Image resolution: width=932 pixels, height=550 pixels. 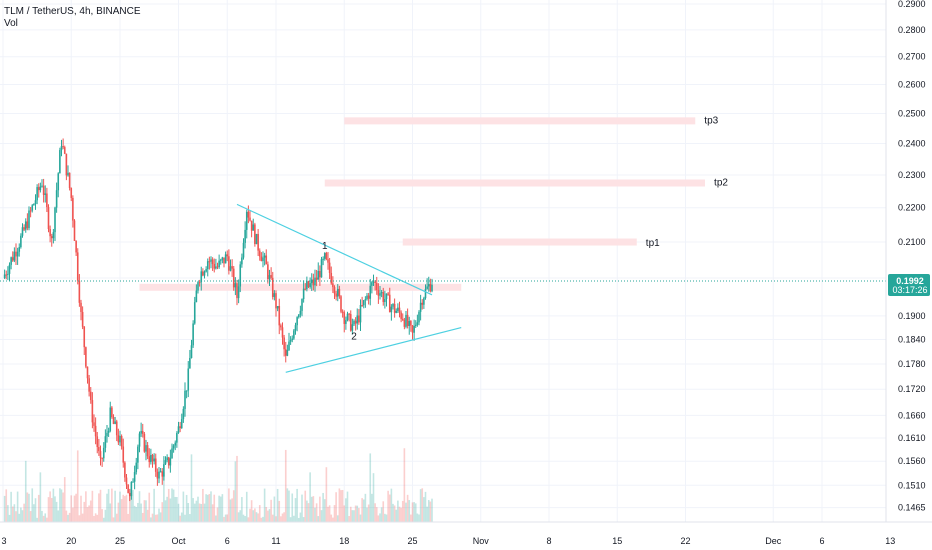 What do you see at coordinates (773, 541) in the screenshot?
I see `time-tick-label: Dec` at bounding box center [773, 541].